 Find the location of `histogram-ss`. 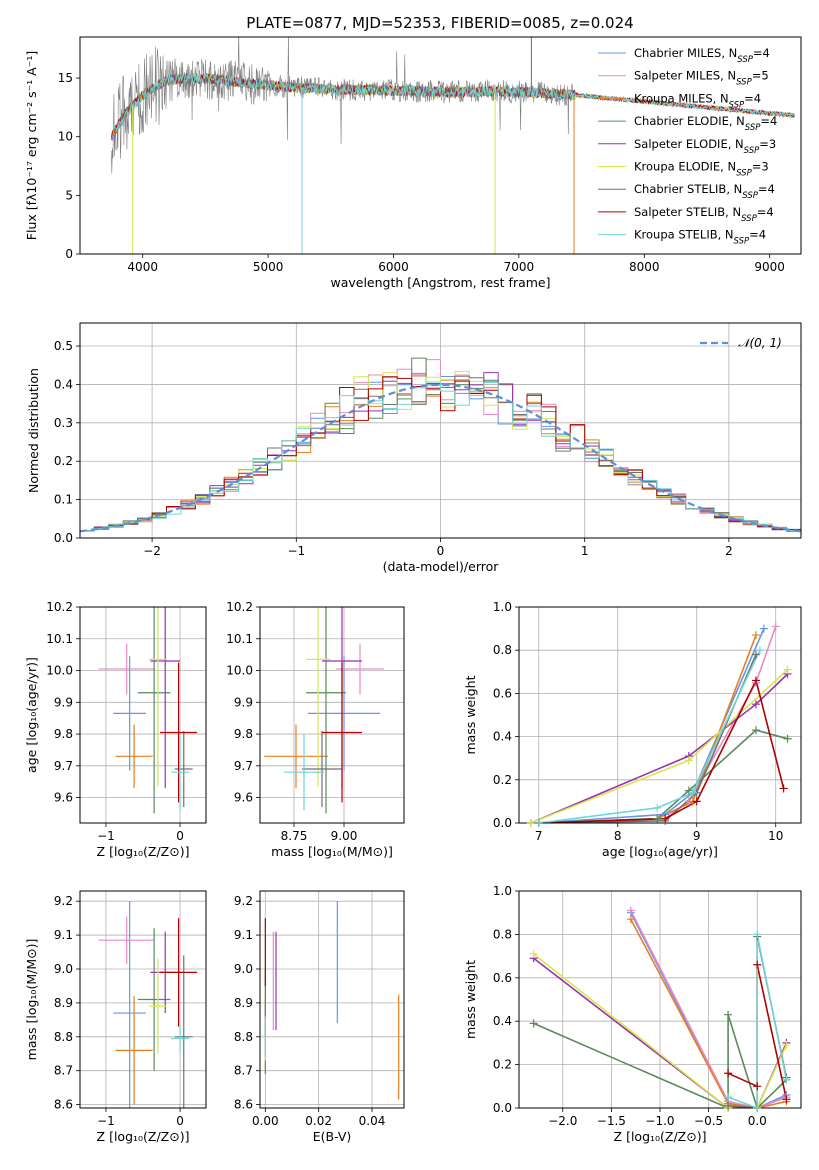

histogram-ss is located at coordinates (440, 454).